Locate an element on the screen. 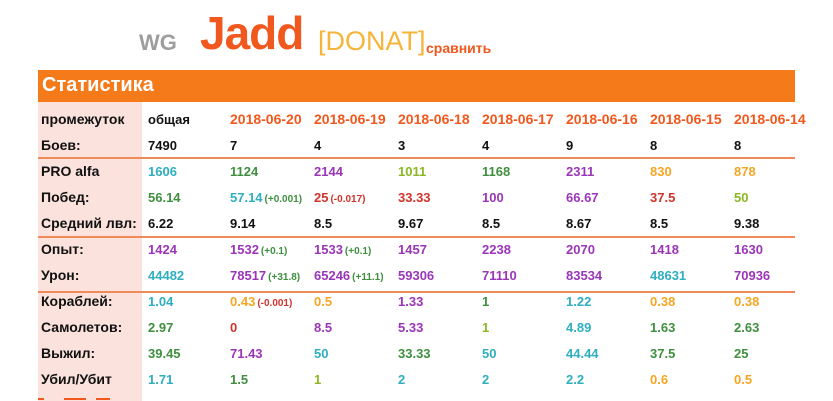  stat-value: 2 is located at coordinates (402, 379).